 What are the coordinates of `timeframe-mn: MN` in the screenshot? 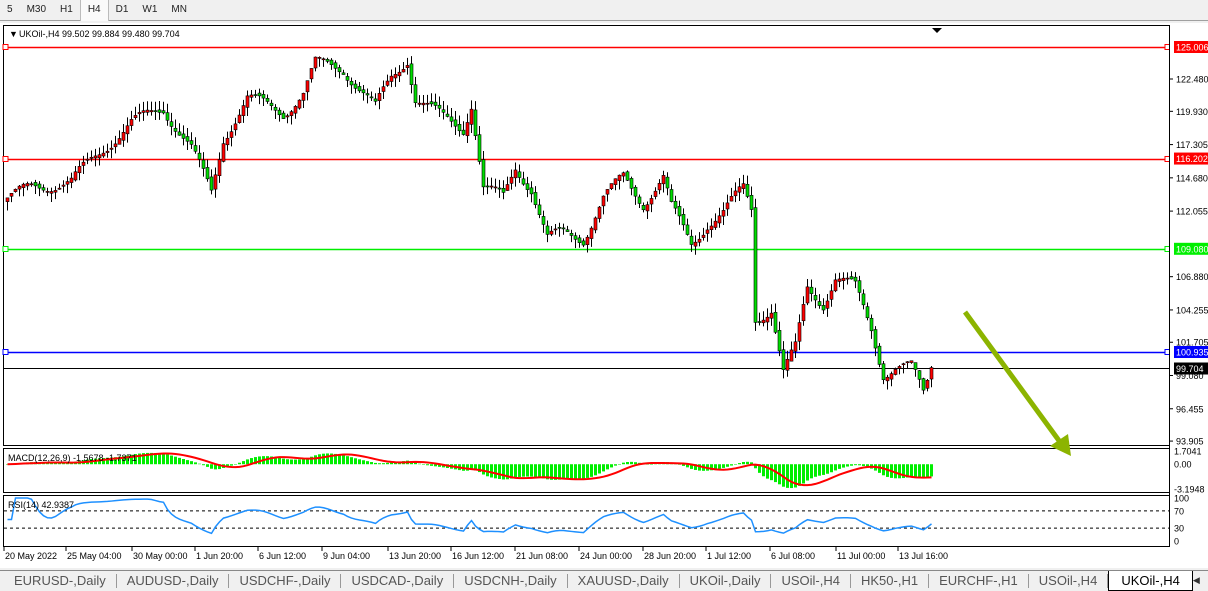 It's located at (179, 9).